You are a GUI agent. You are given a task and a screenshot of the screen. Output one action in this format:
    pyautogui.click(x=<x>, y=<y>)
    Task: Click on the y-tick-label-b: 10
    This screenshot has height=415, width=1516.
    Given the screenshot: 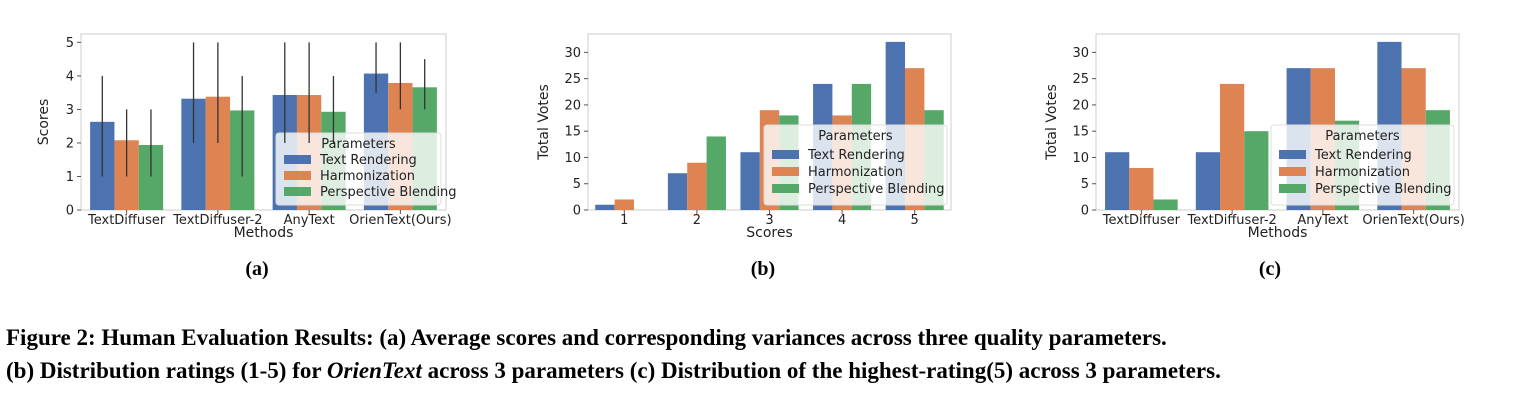 What is the action you would take?
    pyautogui.click(x=572, y=158)
    